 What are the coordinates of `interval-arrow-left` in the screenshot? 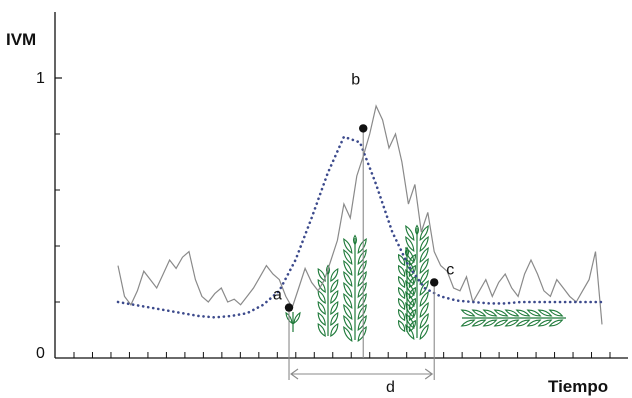 It's located at (294, 374).